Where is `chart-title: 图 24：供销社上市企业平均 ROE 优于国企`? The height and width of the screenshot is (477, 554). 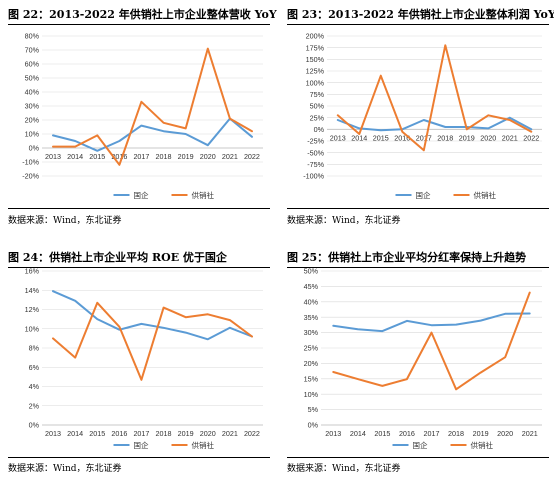
chart-title: 图 24：供销社上市企业平均 ROE 优于国企 is located at coordinates (117, 257).